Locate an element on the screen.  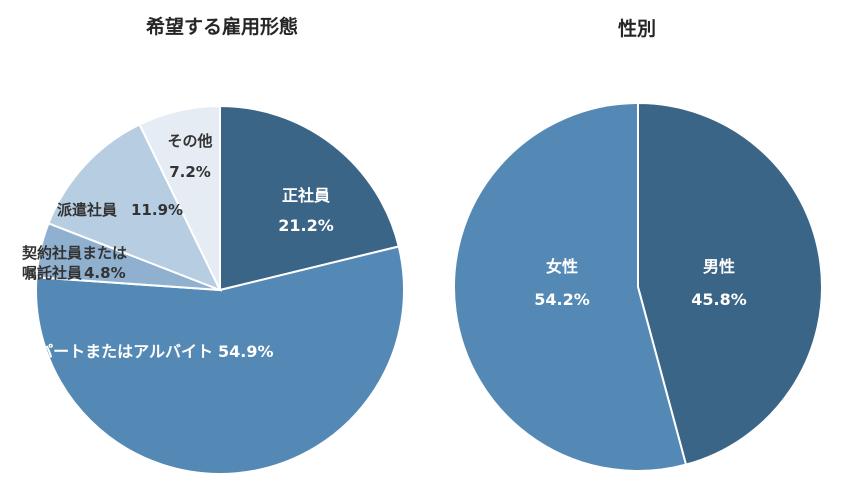
value-male: 45.8% is located at coordinates (719, 299).